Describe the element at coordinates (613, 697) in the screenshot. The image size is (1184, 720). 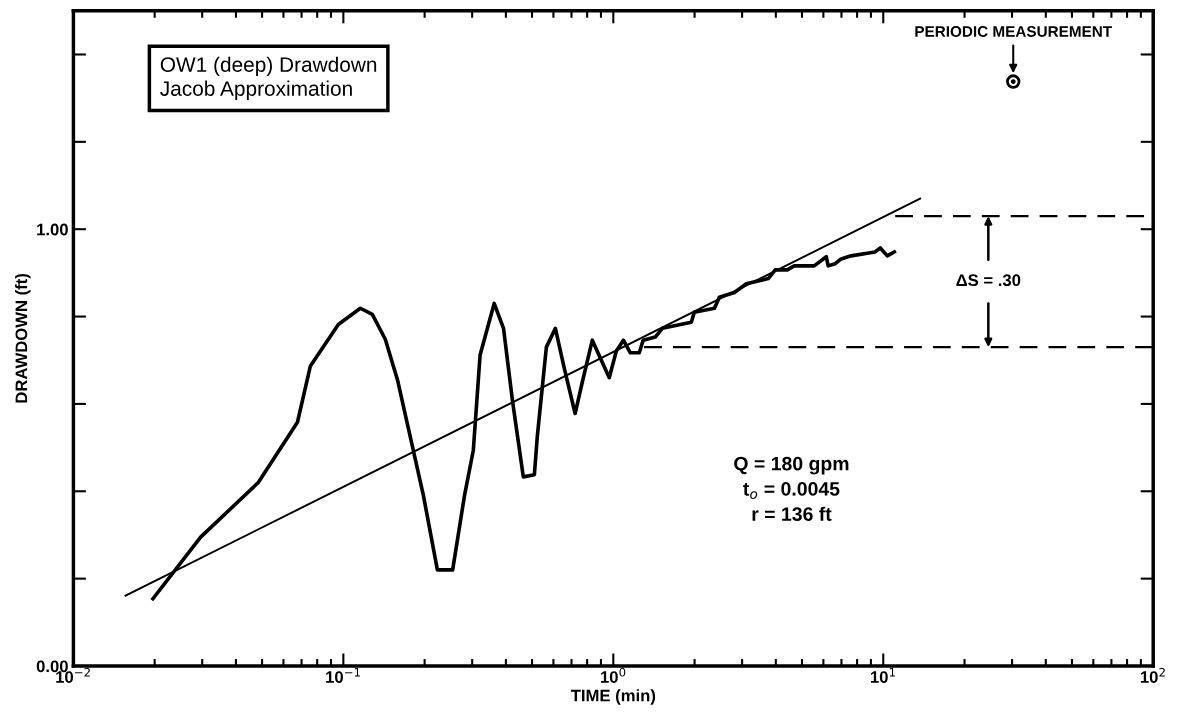
I see `x-axis-title: TIME (min)` at that location.